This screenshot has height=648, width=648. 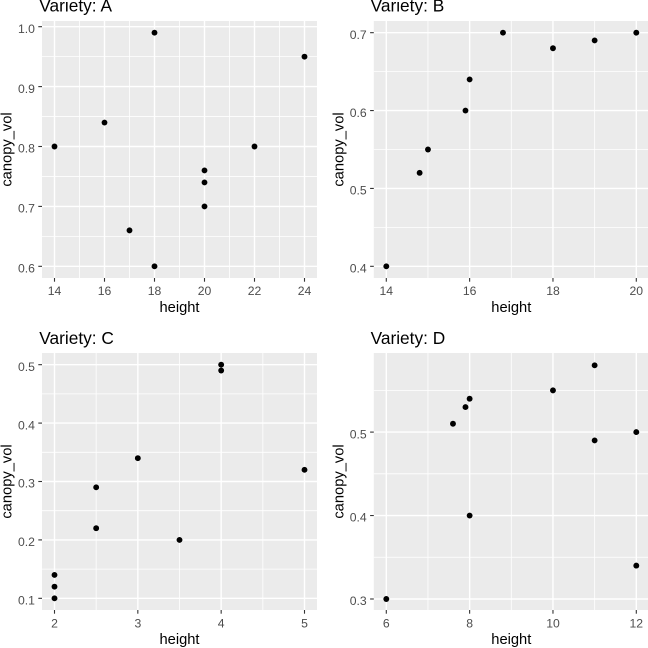 I want to click on svg-text: 4, so click(x=221, y=623).